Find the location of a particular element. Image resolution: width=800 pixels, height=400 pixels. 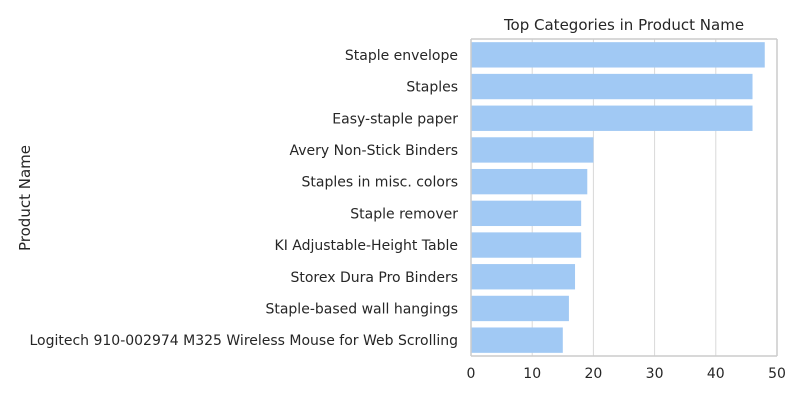

category-label: Staple remover is located at coordinates (404, 214).